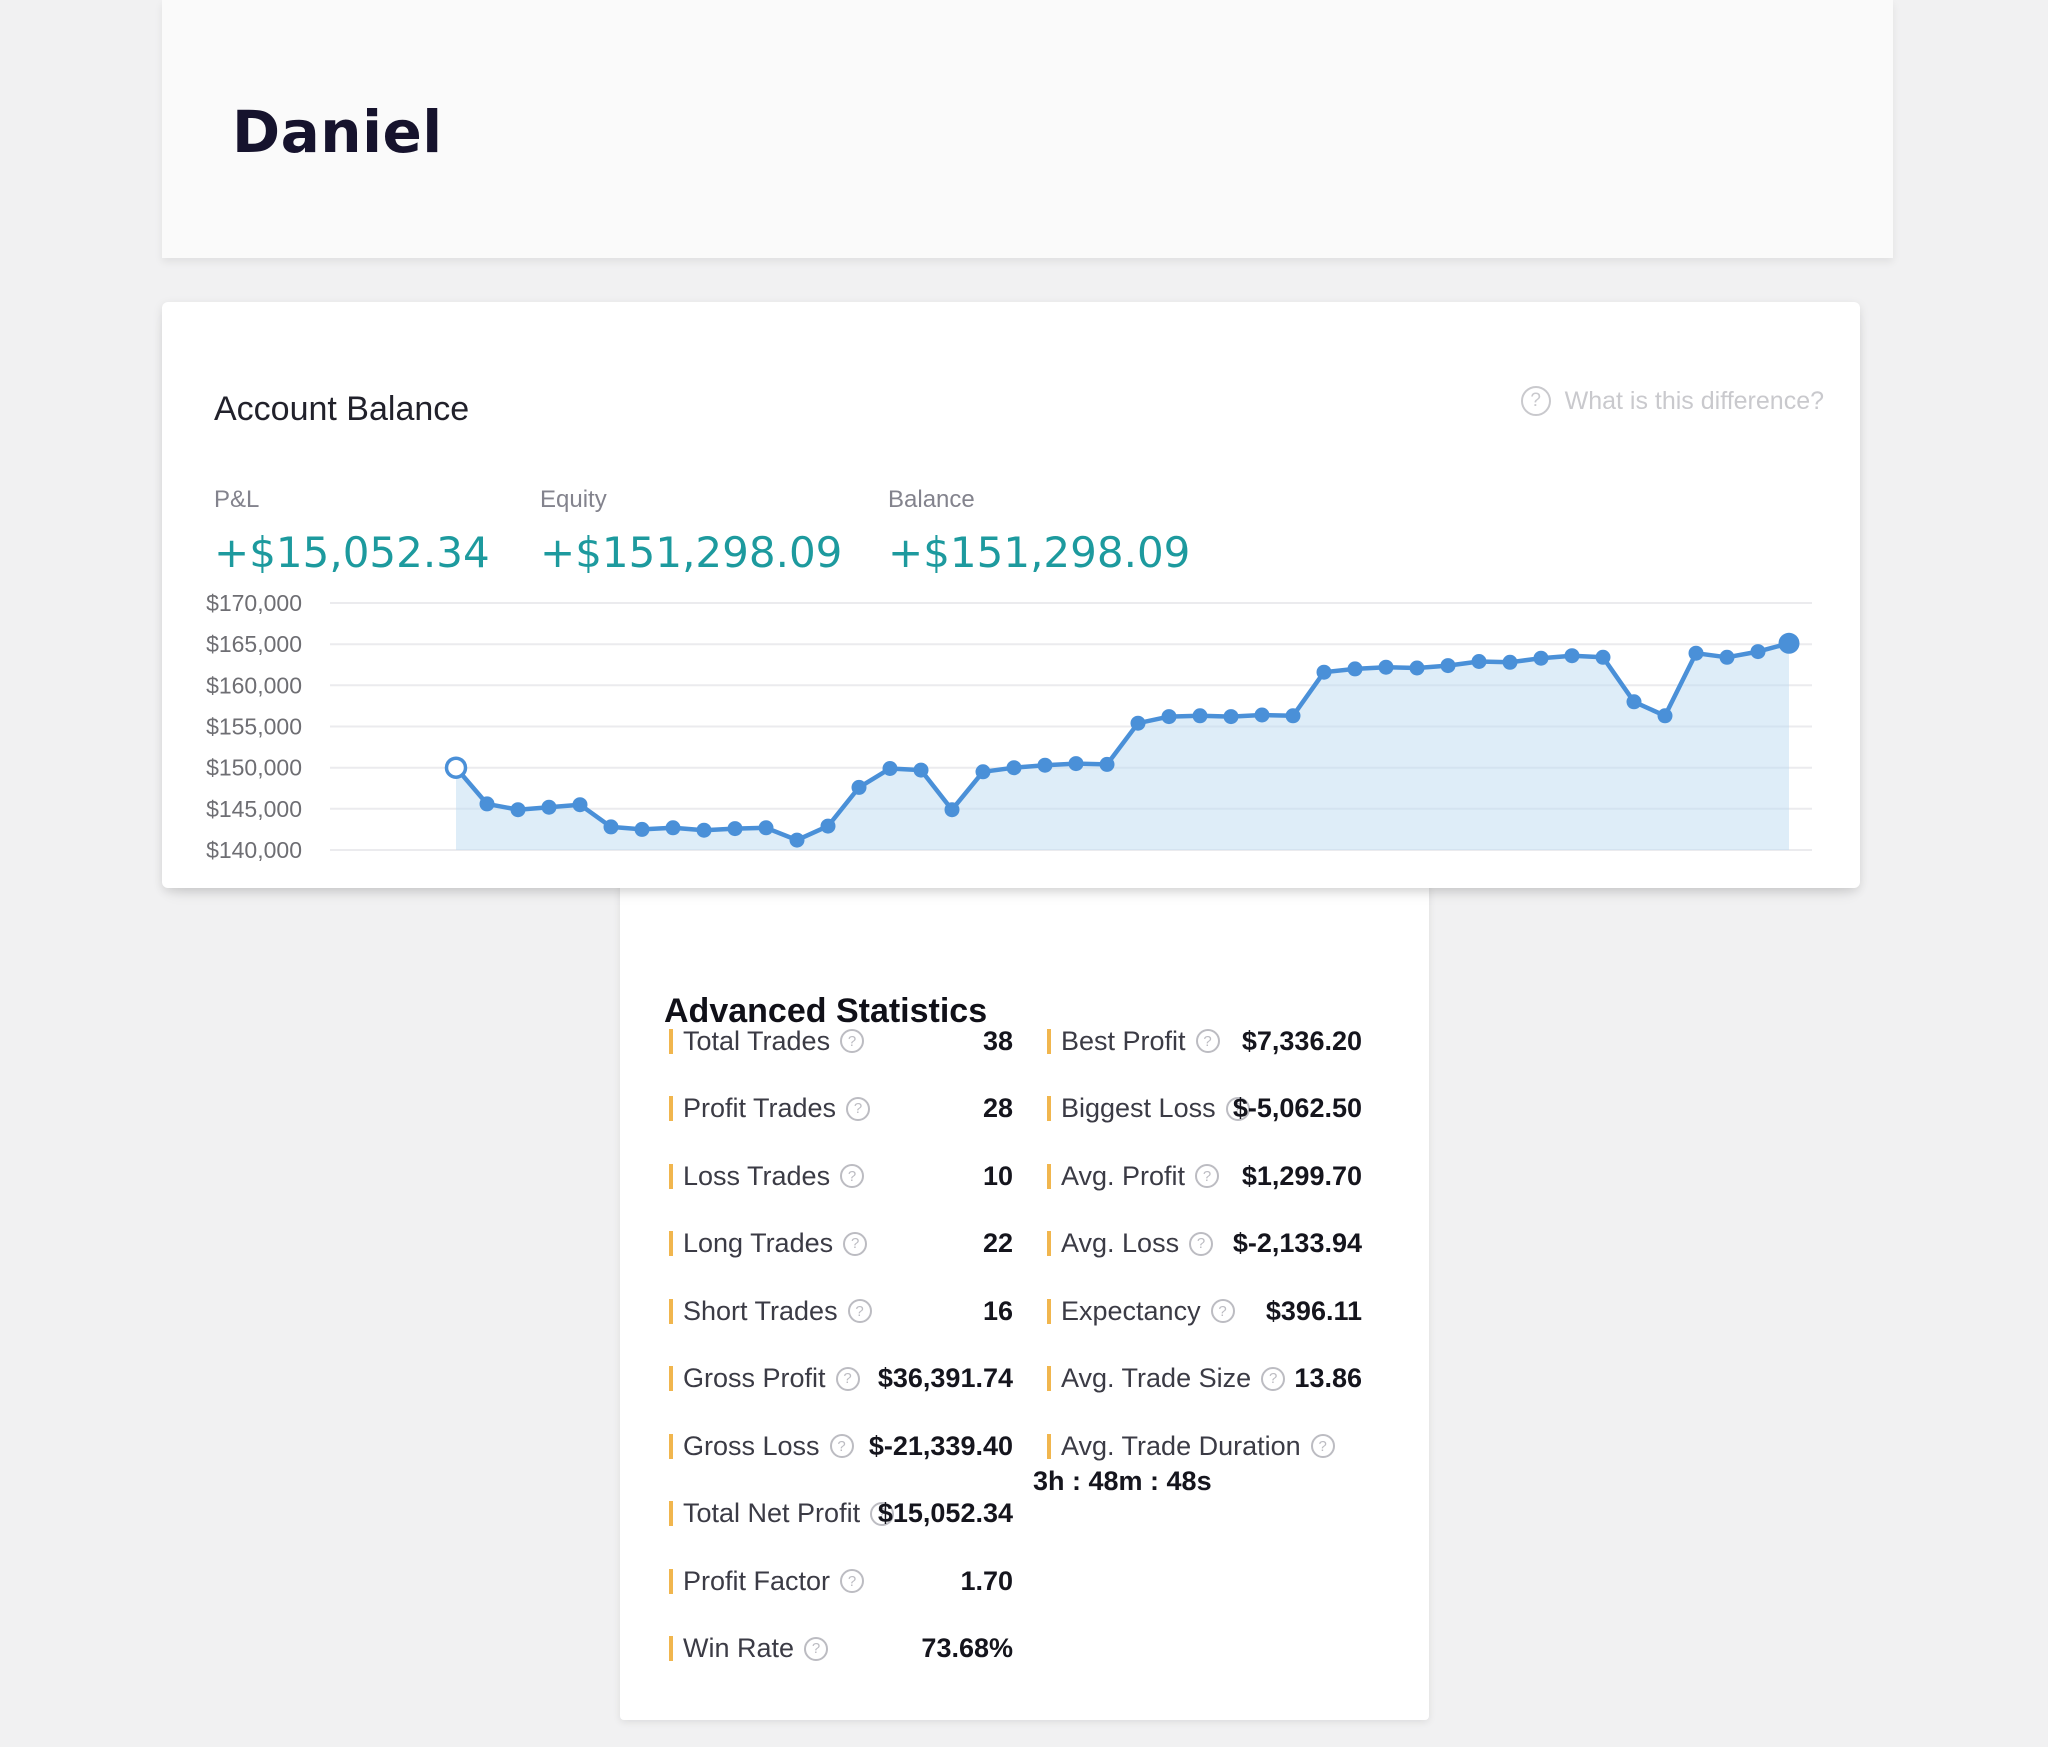 This screenshot has height=1747, width=2048. What do you see at coordinates (1204, 1311) in the screenshot?
I see `stat-row-expectancy: Expectancy? $396.11` at bounding box center [1204, 1311].